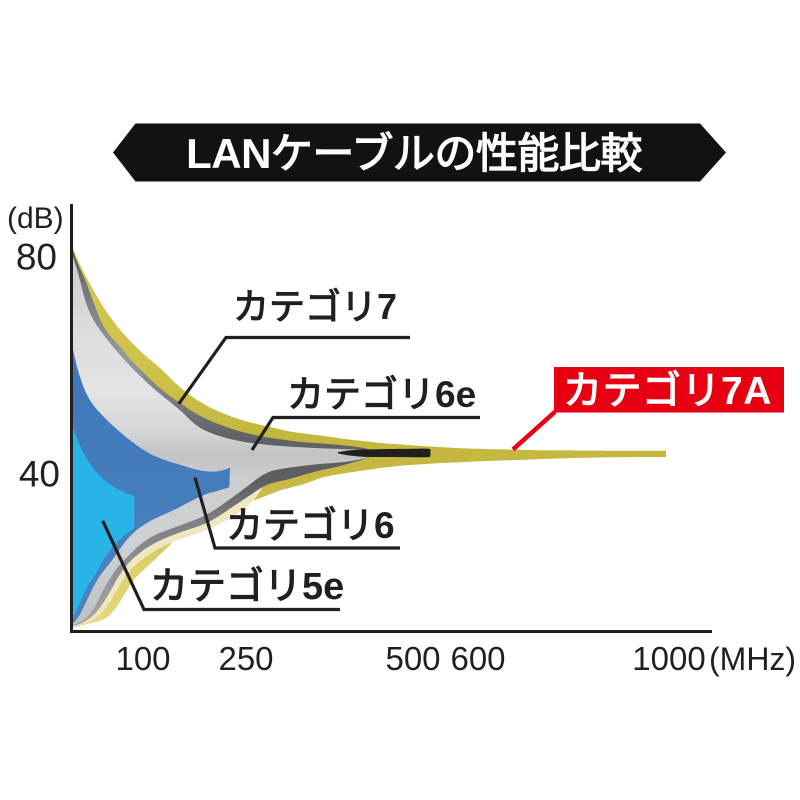 The width and height of the screenshot is (800, 800). What do you see at coordinates (36, 257) in the screenshot?
I see `svg-text: 80` at bounding box center [36, 257].